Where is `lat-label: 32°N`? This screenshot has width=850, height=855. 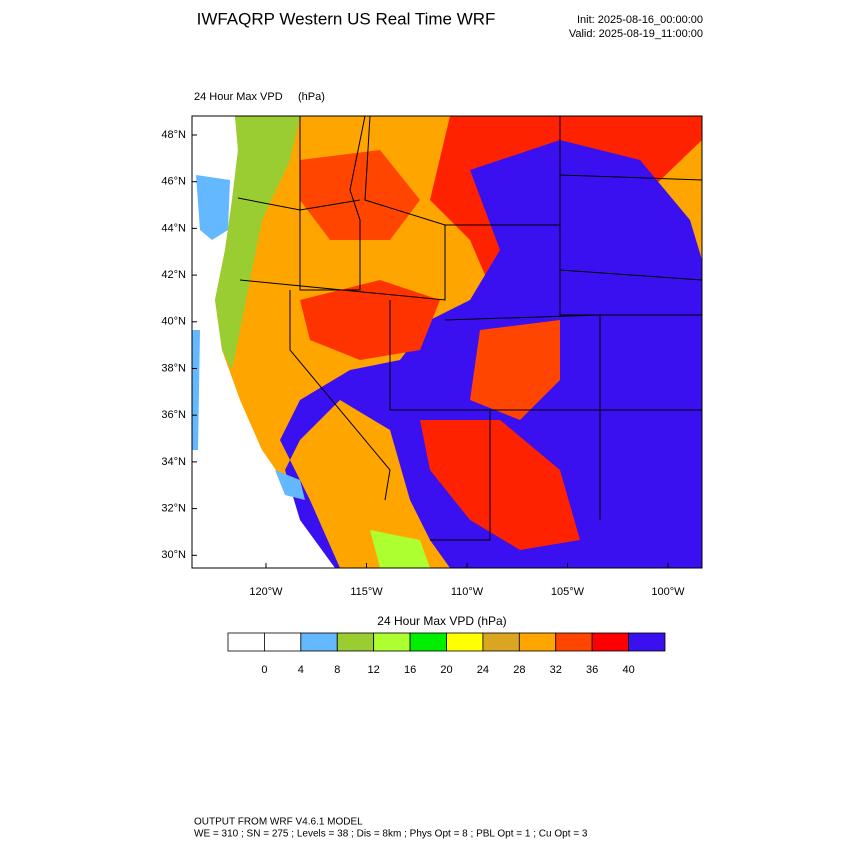 lat-label: 32°N is located at coordinates (173, 509).